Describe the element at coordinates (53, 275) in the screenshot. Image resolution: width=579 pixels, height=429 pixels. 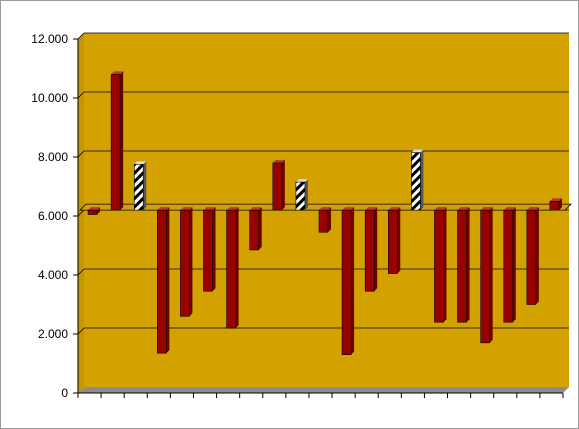
I see `y-tick-label: 4.000` at that location.